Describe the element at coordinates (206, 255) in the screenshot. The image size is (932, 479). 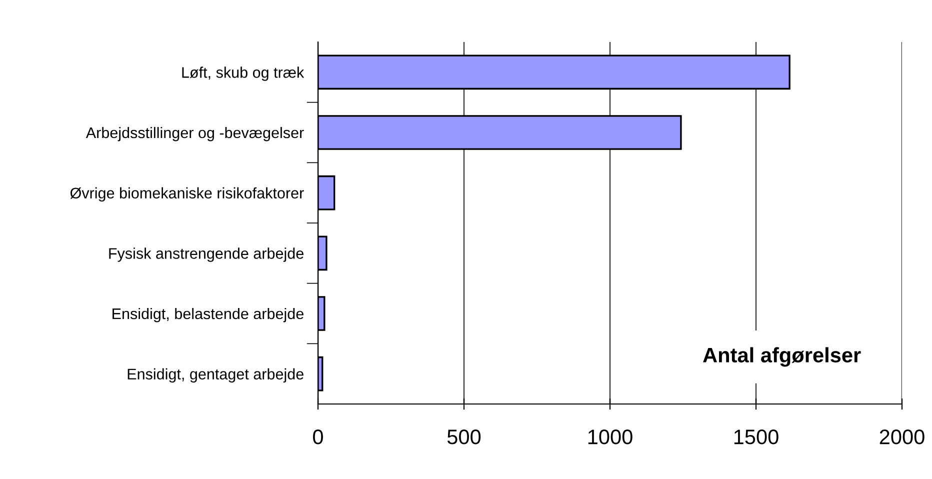
I see `y-tick-label: Fysisk anstrengende arbejde` at that location.